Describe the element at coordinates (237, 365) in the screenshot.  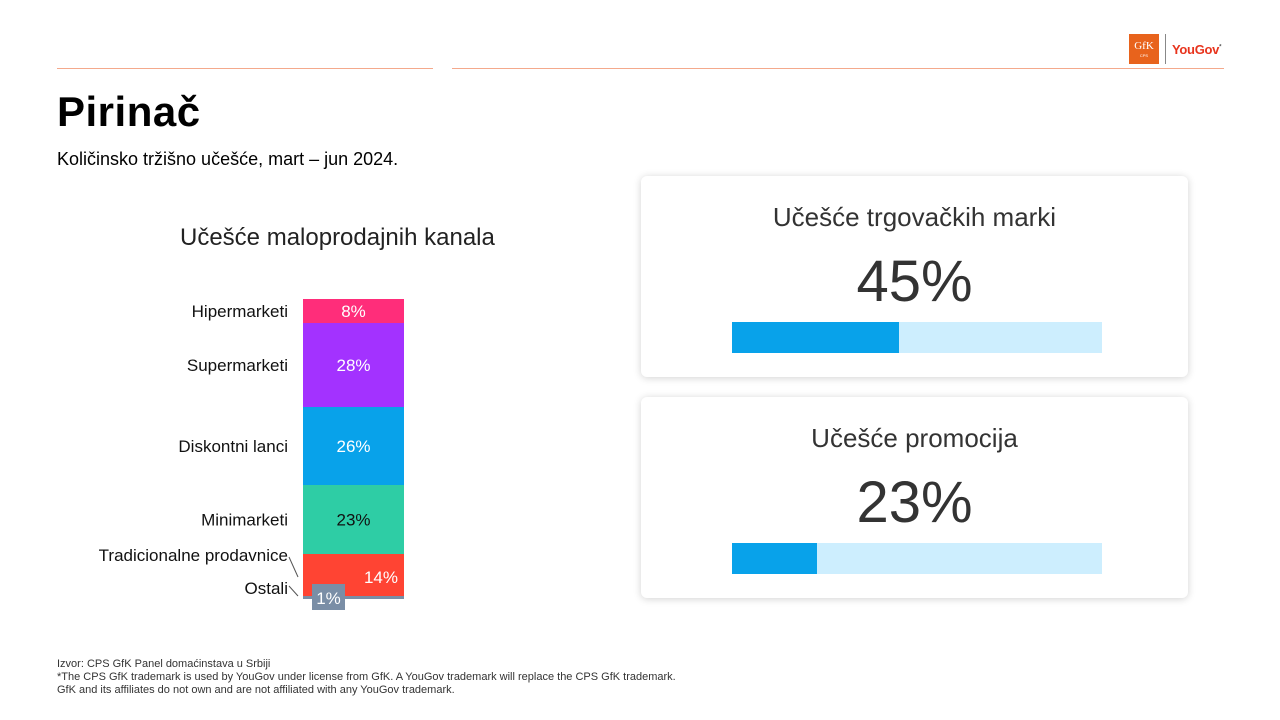
I see `category-label-supermarketi: Supermarketi` at that location.